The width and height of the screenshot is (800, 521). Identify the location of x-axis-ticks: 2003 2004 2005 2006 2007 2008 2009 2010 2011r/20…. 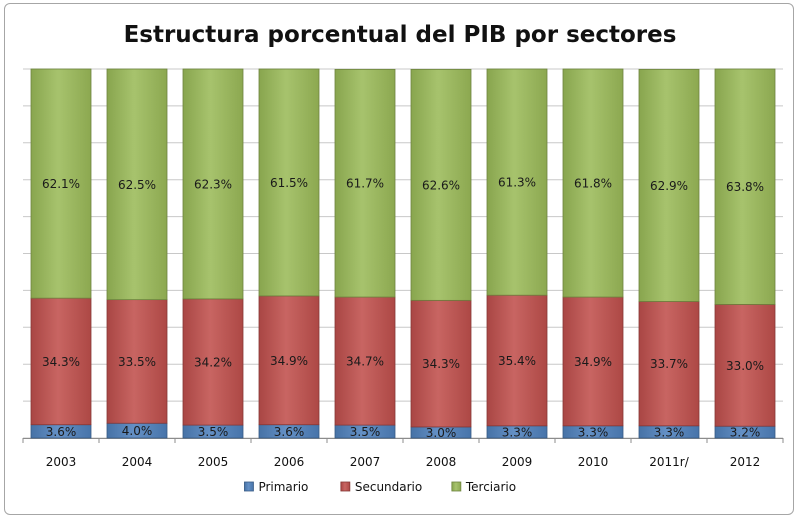
(403, 462).